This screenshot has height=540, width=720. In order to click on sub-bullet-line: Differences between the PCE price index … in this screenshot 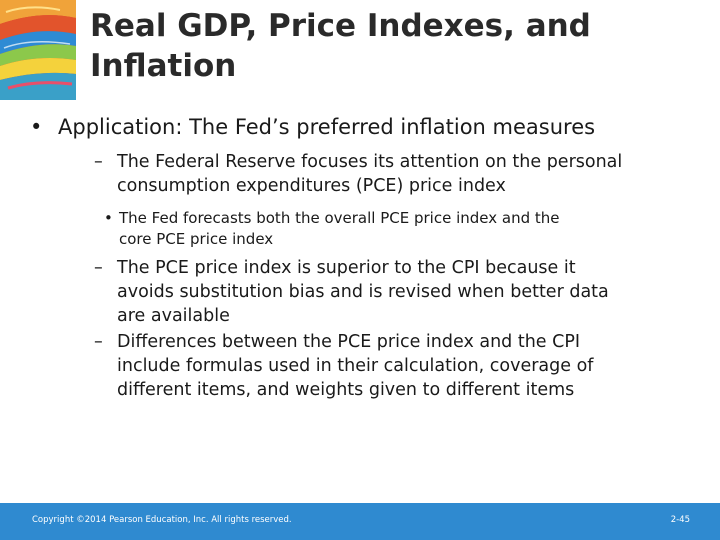, I will do `click(349, 342)`.